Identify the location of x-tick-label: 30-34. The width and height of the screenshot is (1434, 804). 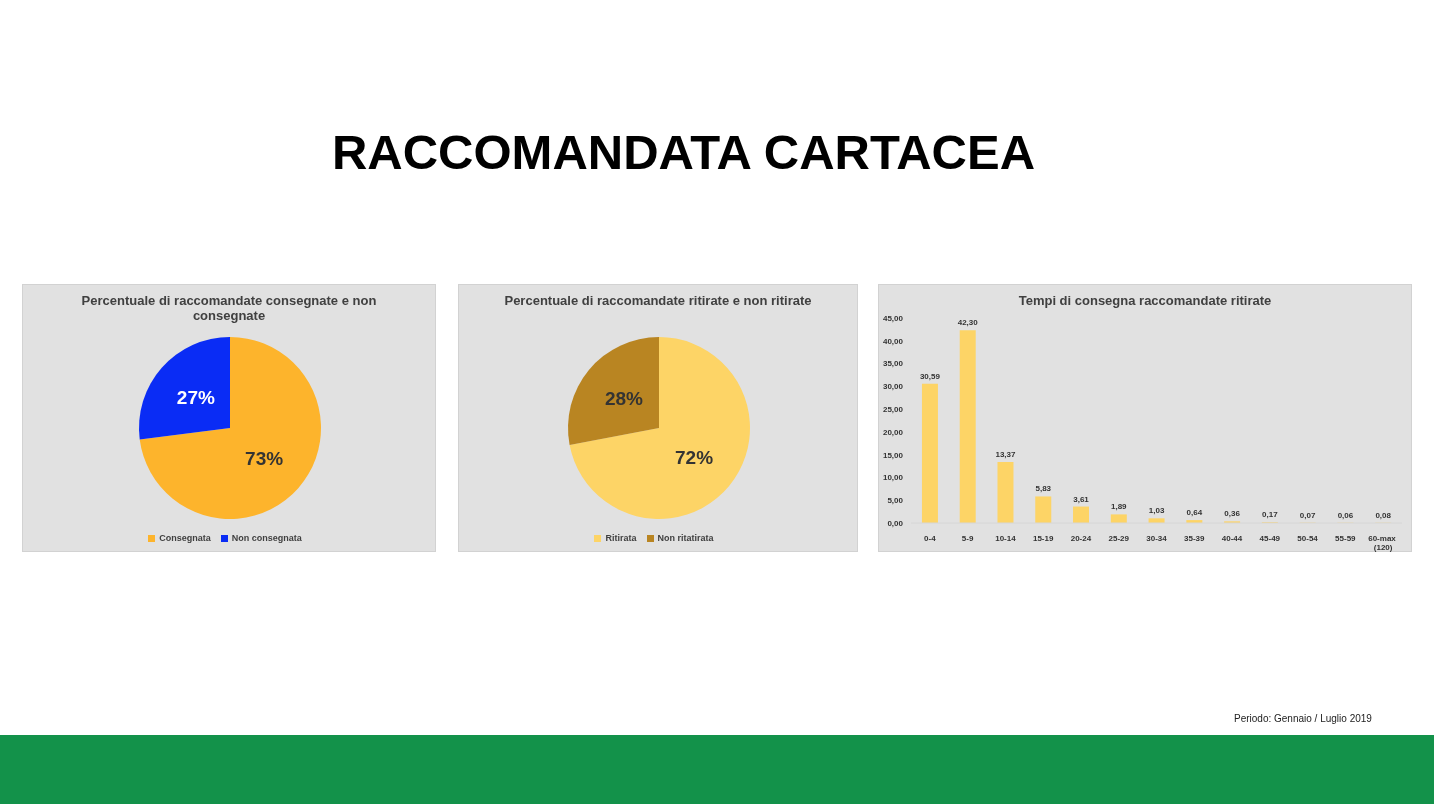
(1157, 538).